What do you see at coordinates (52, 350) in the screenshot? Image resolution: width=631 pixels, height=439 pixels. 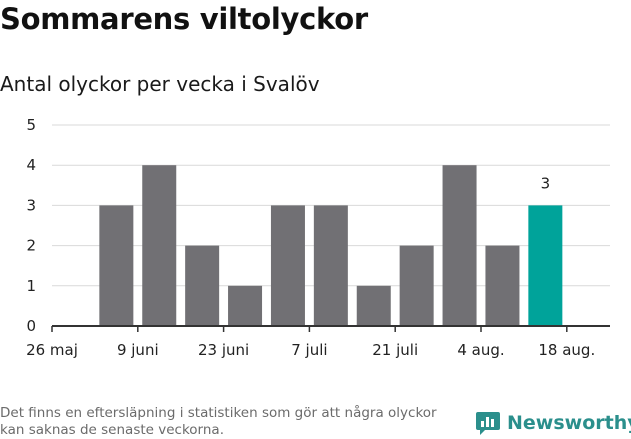 I see `x-tick-label: 26 maj` at bounding box center [52, 350].